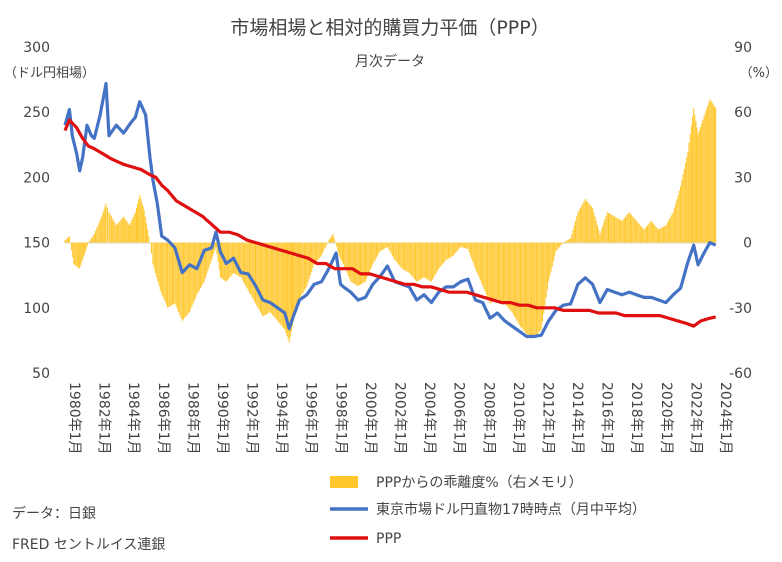 This screenshot has height=562, width=782. I want to click on right-axis-unit: （%）, so click(759, 73).